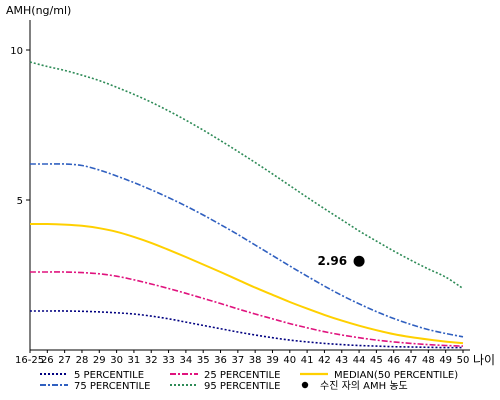 Image resolution: width=500 pixels, height=400 pixels. I want to click on x-tick-label: 40, so click(289, 360).